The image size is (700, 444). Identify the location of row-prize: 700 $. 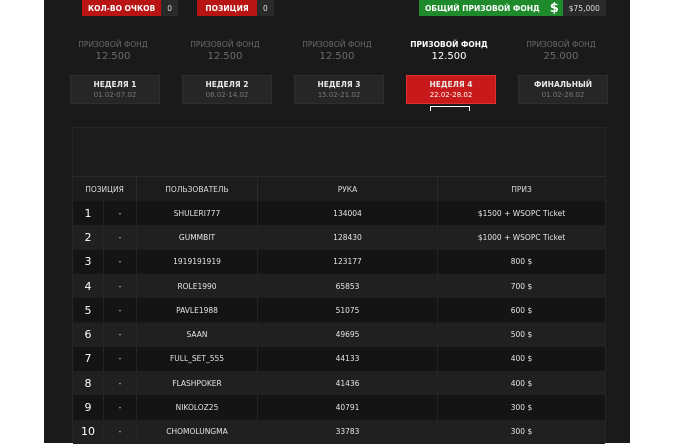
(521, 286).